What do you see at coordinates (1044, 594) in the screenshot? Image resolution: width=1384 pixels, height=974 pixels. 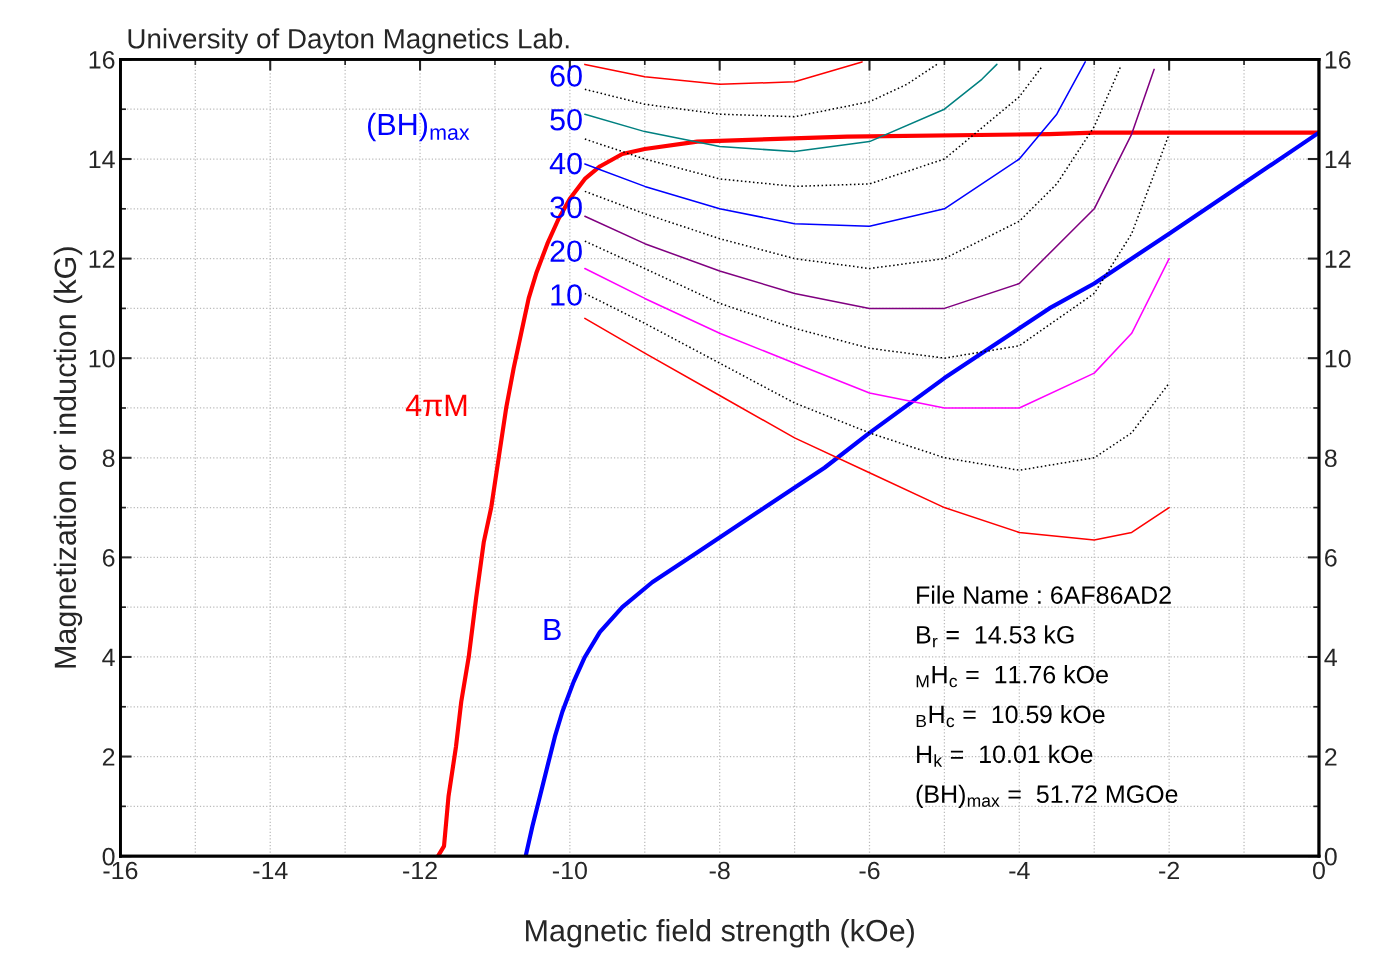 I see `annotation: File Name : 6AF86AD2` at bounding box center [1044, 594].